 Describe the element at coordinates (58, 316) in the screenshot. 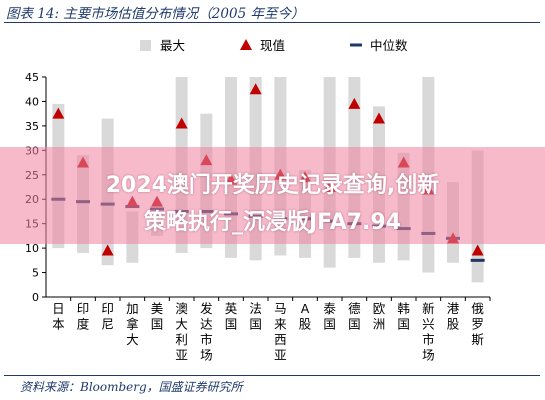

I see `x-tick-label: 日本` at that location.